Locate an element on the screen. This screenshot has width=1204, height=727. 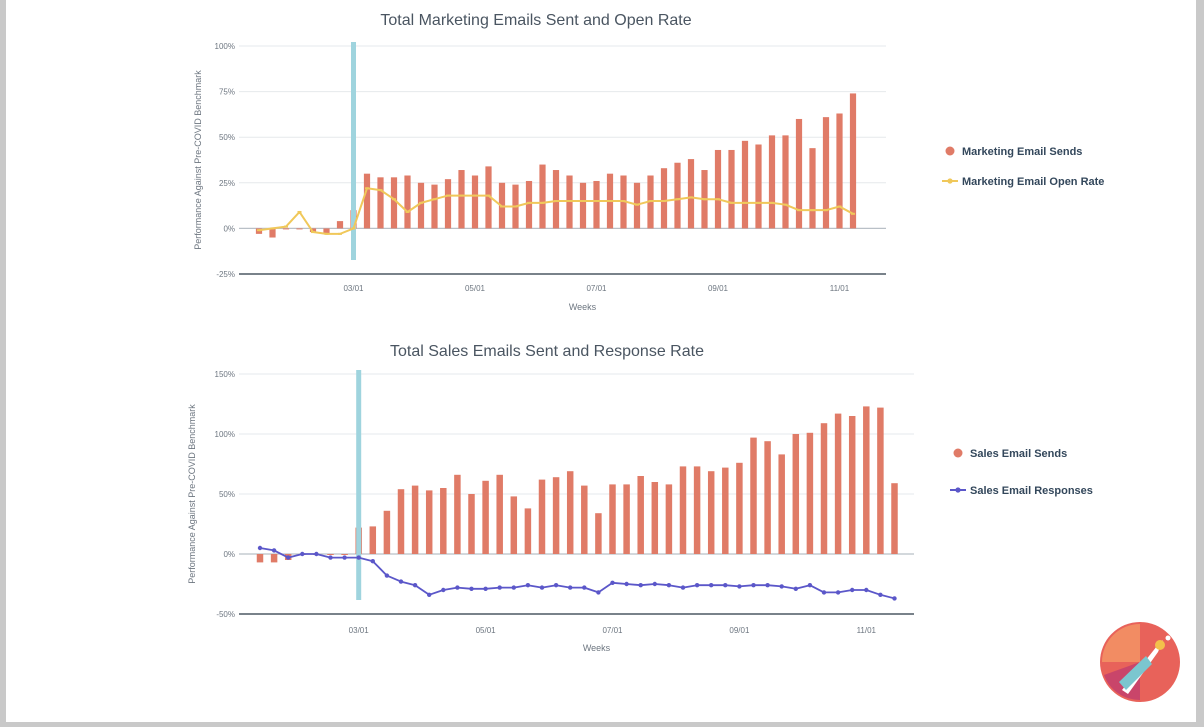
x-tick-label: 07/01 is located at coordinates (612, 630).